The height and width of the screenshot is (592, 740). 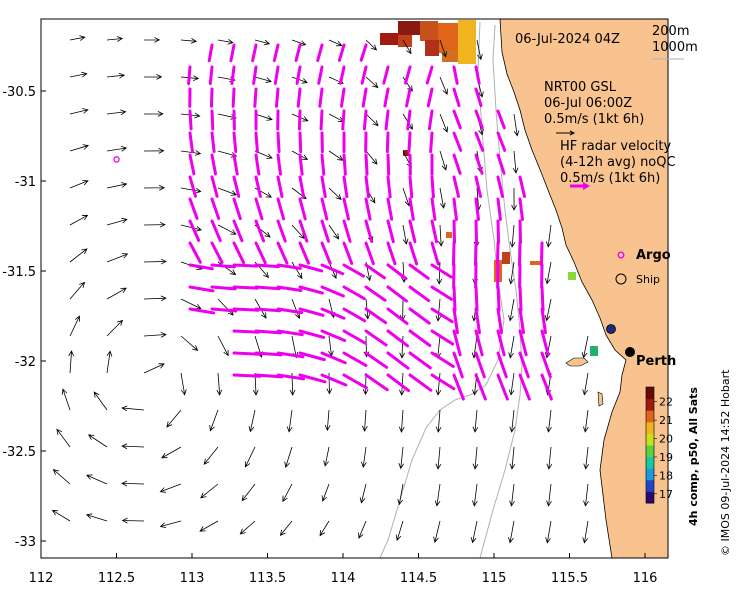 I want to click on y-tick-label: -32.5, so click(x=19, y=452).